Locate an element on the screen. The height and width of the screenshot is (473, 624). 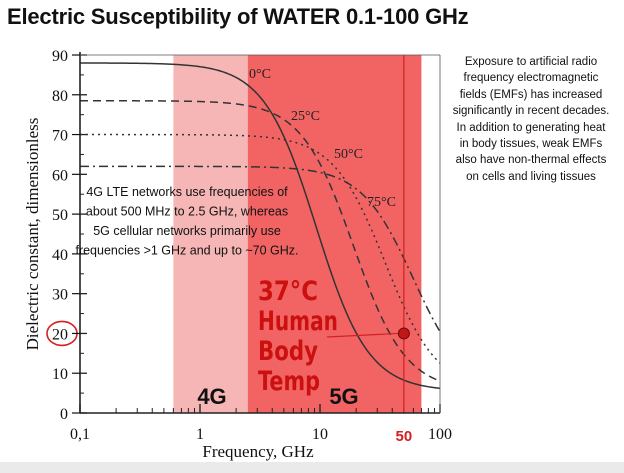
band-label-4g: 4G is located at coordinates (211, 396).